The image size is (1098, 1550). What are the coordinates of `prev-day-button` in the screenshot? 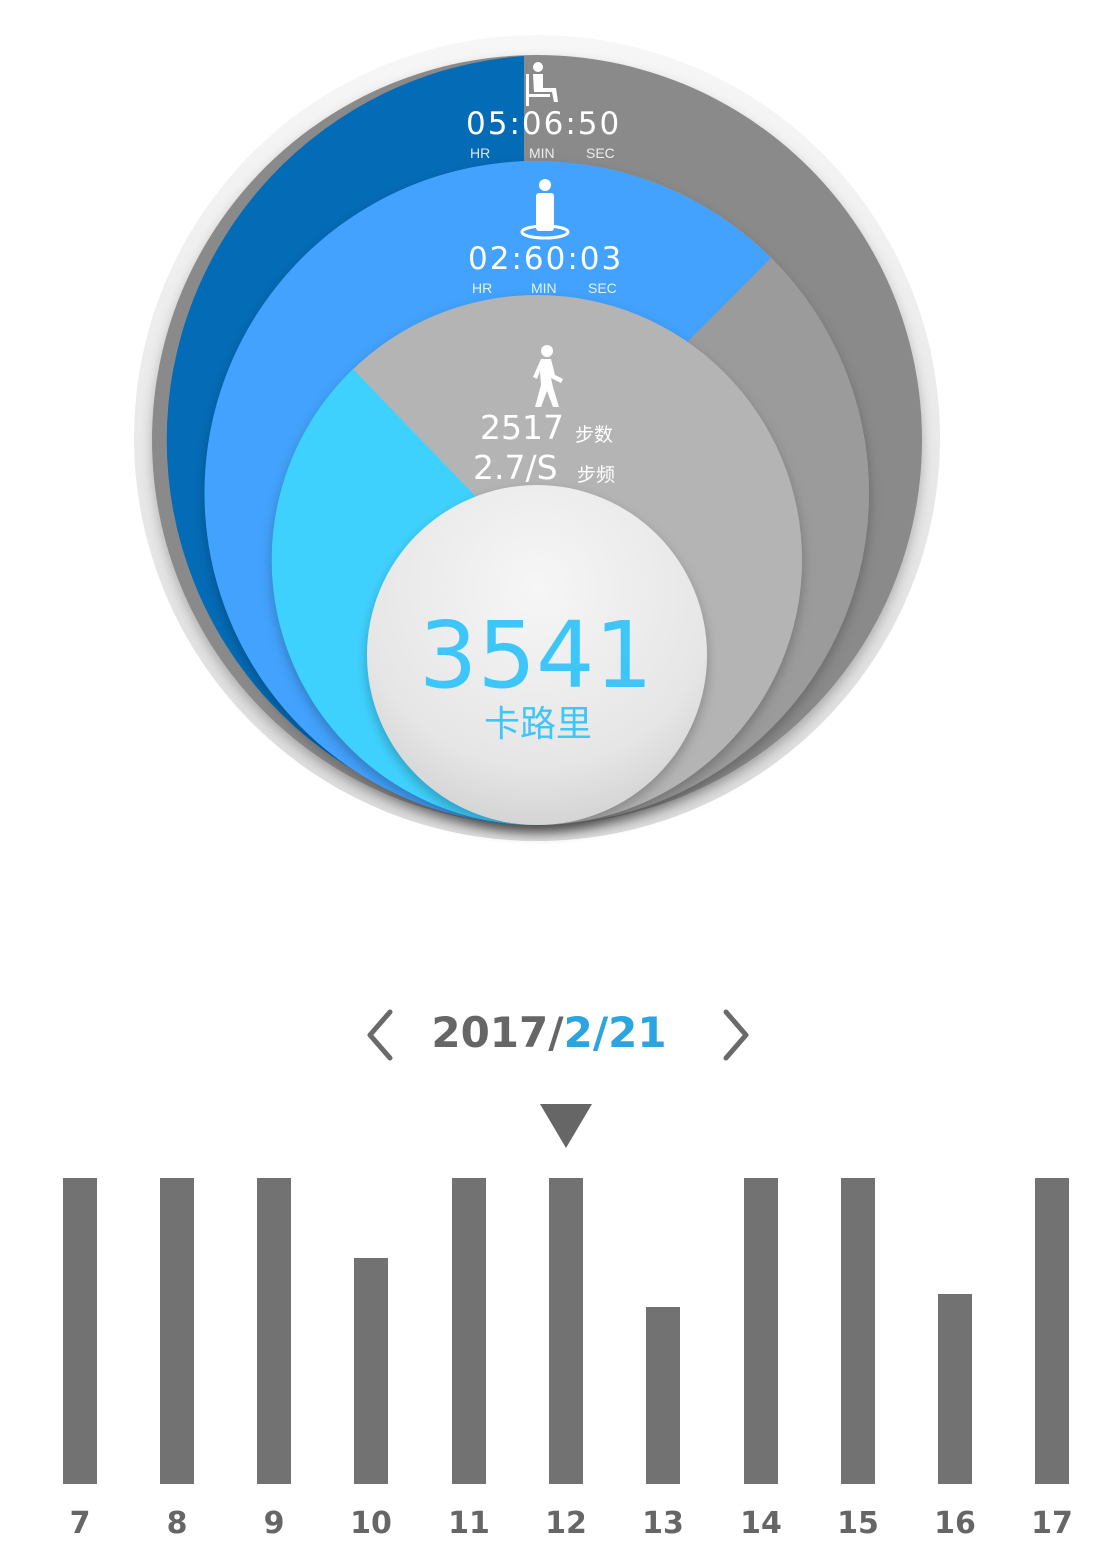 It's located at (382, 1035).